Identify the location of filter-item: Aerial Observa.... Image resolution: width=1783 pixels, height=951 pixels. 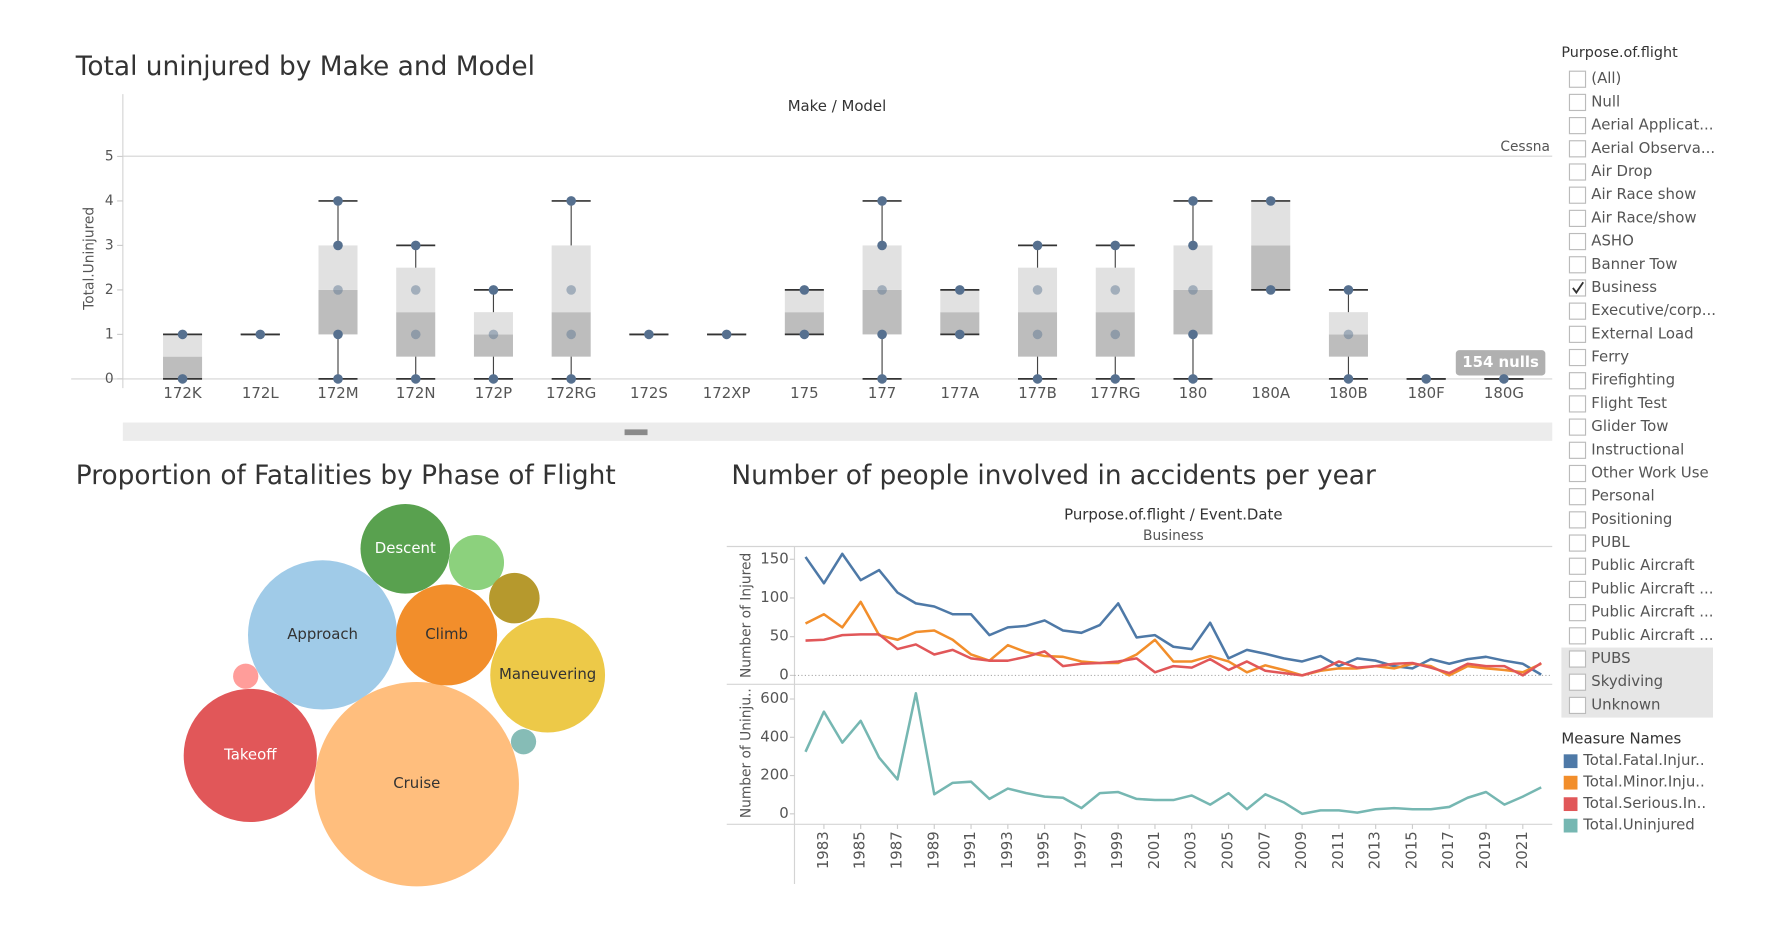
(1653, 148).